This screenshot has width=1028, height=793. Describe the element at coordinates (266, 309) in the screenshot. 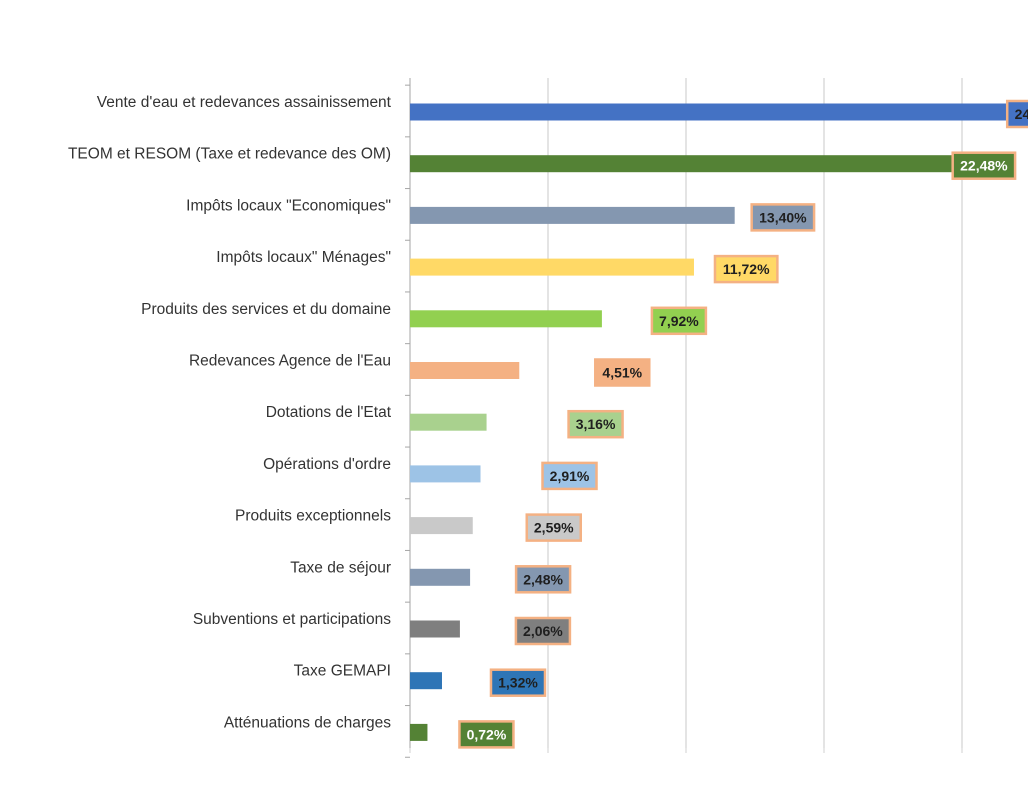

I see `category-label: Produits des services et du domaine` at that location.